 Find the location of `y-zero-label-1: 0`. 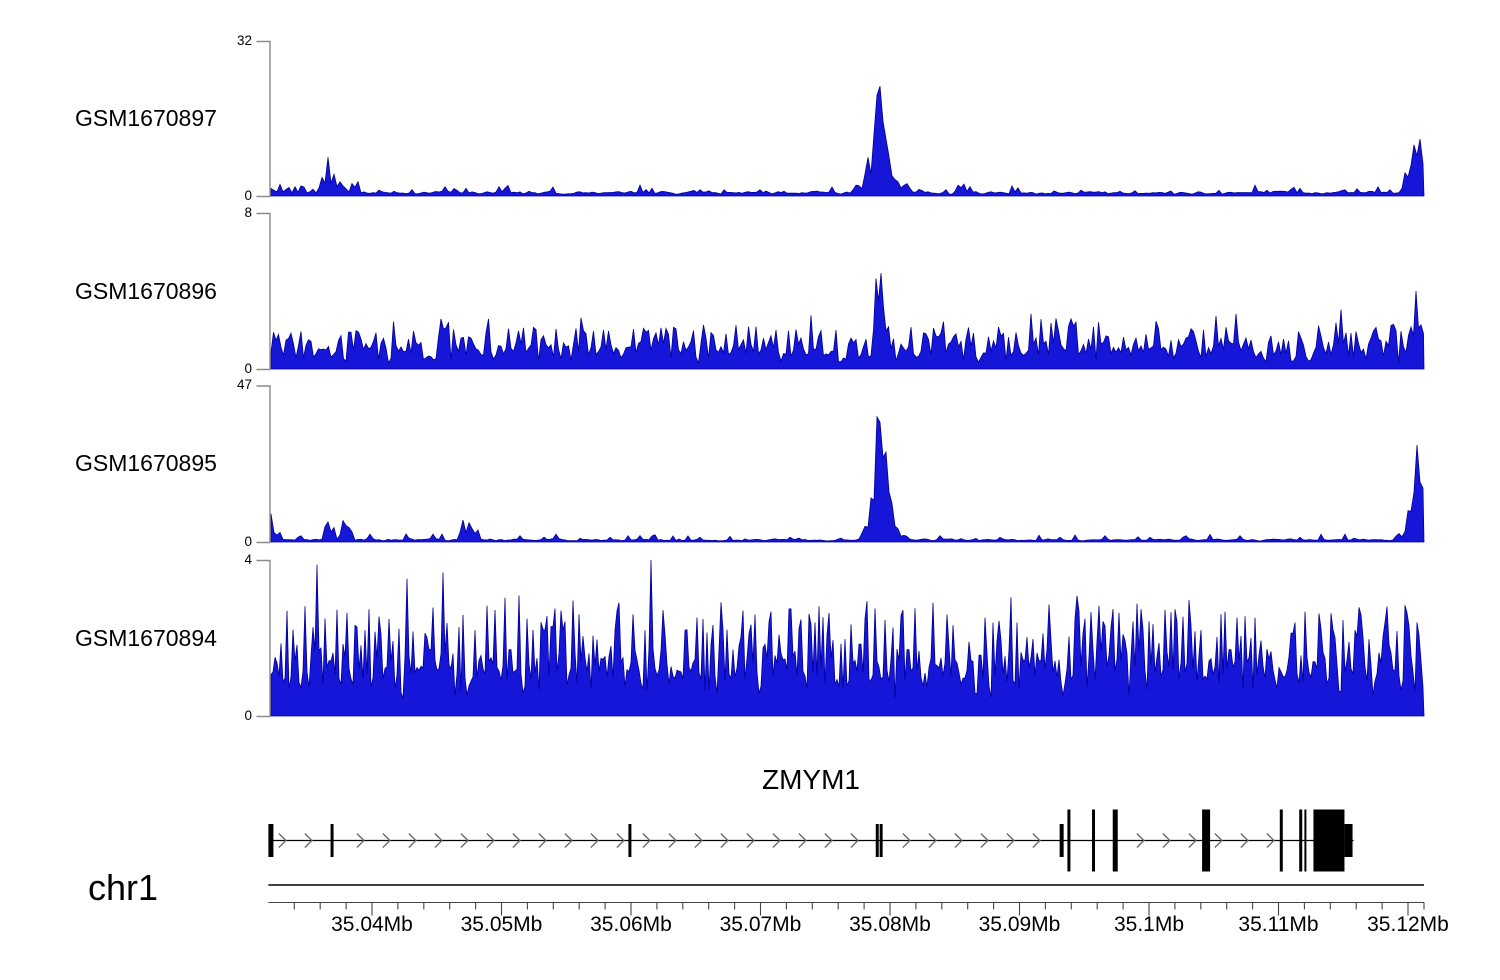

y-zero-label-1: 0 is located at coordinates (248, 195).